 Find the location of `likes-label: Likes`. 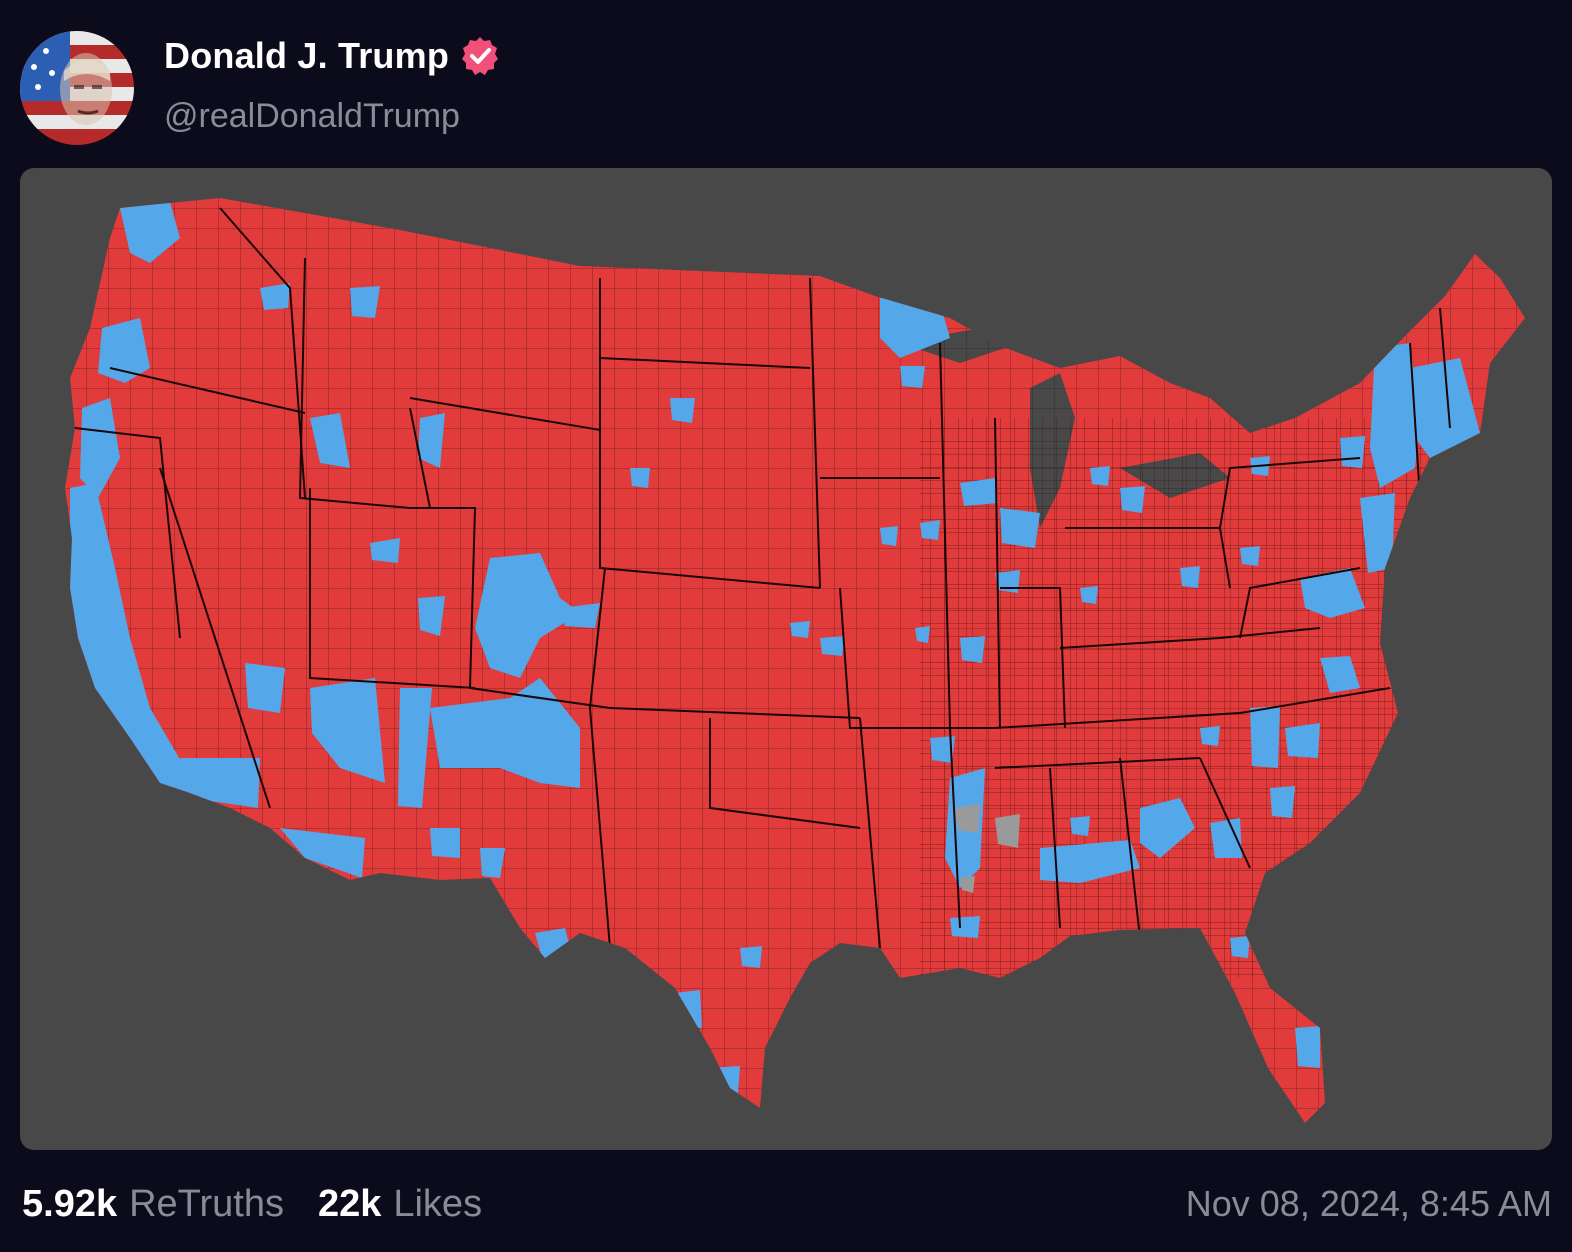

likes-label: Likes is located at coordinates (438, 1203).